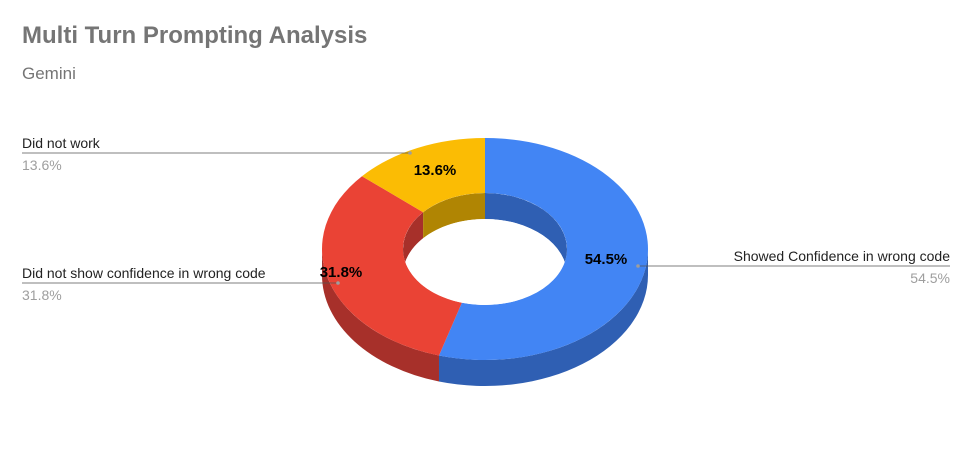 Image resolution: width=971 pixels, height=449 pixels. What do you see at coordinates (61, 143) in the screenshot?
I see `slice-label-2: Did not work` at bounding box center [61, 143].